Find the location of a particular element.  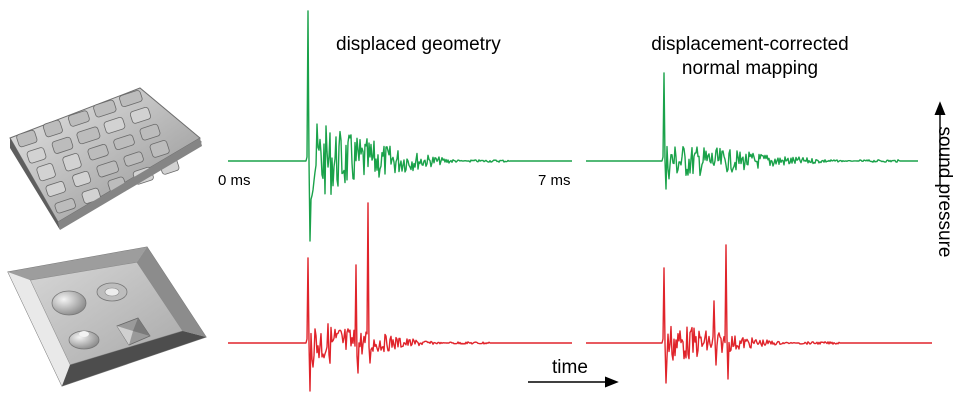

waveform-bottom-right is located at coordinates (759, 314).